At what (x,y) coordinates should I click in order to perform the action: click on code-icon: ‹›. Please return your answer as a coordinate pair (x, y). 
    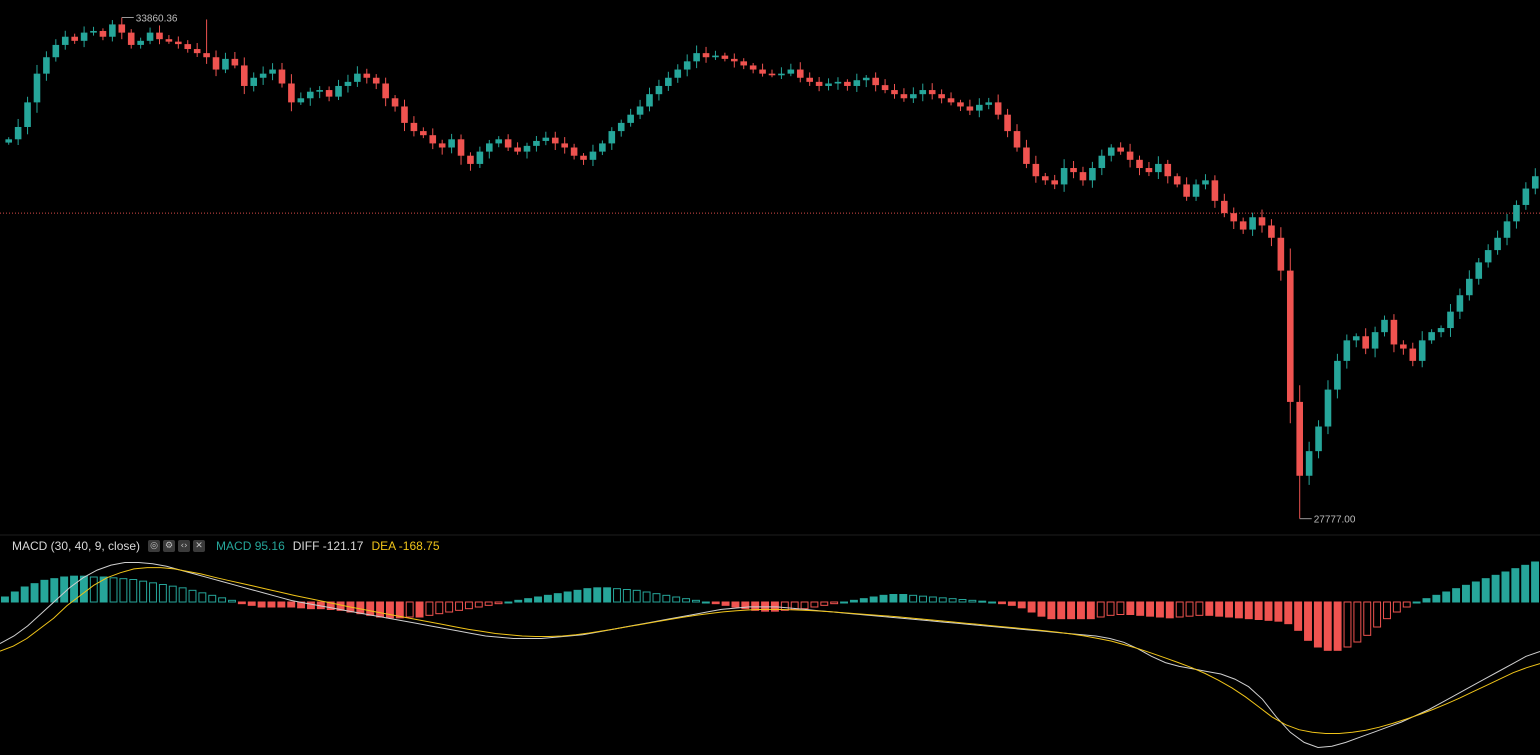
    Looking at the image, I should click on (184, 546).